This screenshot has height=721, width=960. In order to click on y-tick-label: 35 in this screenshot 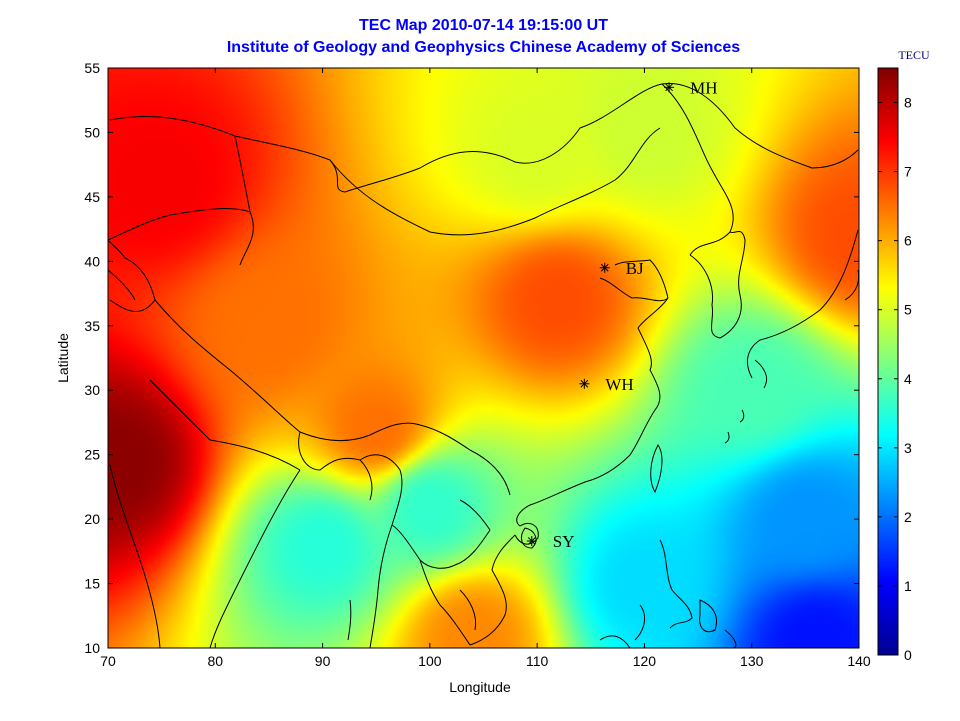, I will do `click(92, 326)`.